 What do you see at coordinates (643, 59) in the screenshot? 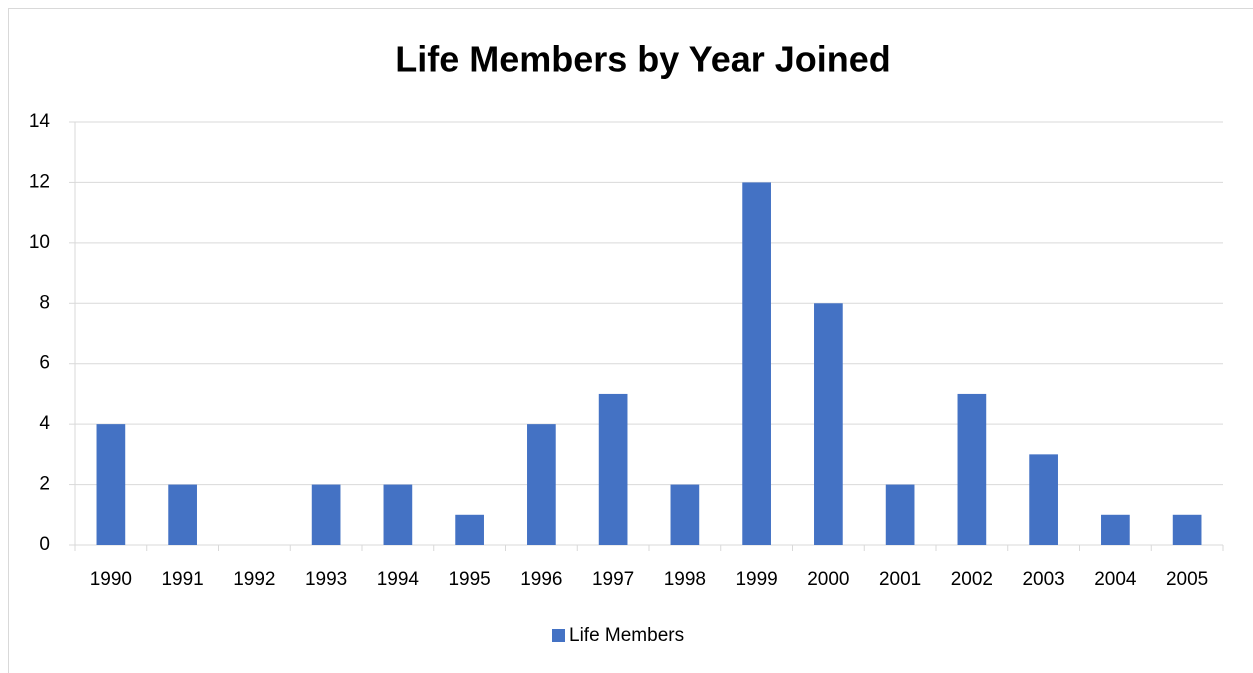
I see `chart-title: Life Members by Year Joined` at bounding box center [643, 59].